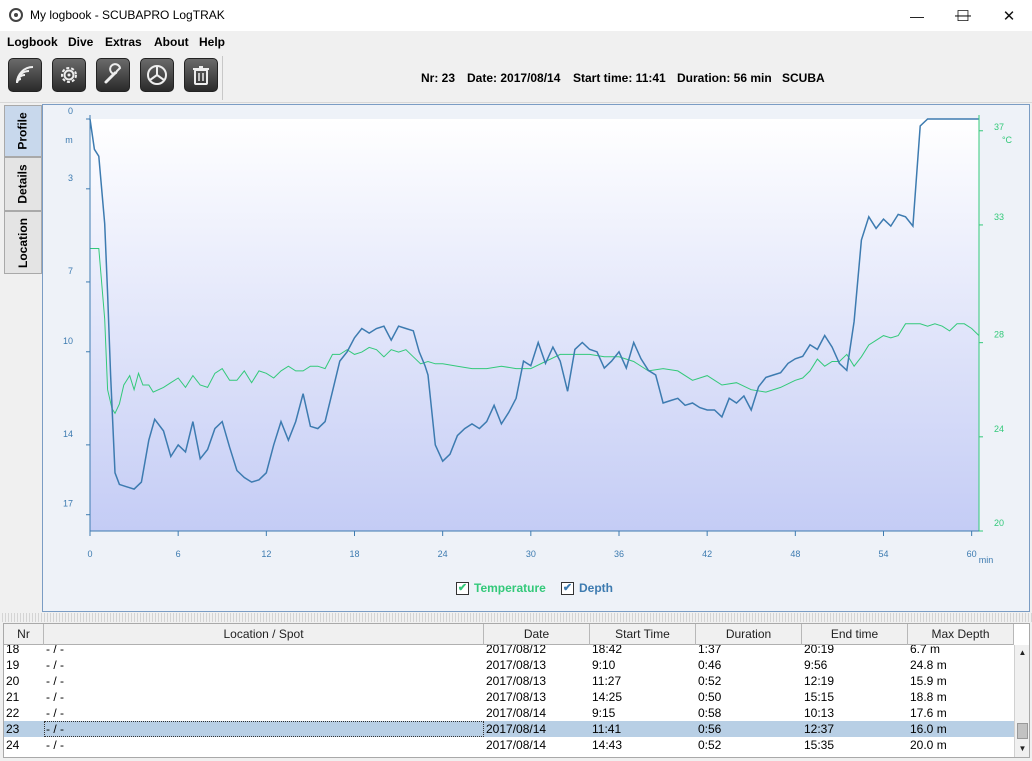 The width and height of the screenshot is (1032, 761). I want to click on cell-duration: 0:52, so click(710, 745).